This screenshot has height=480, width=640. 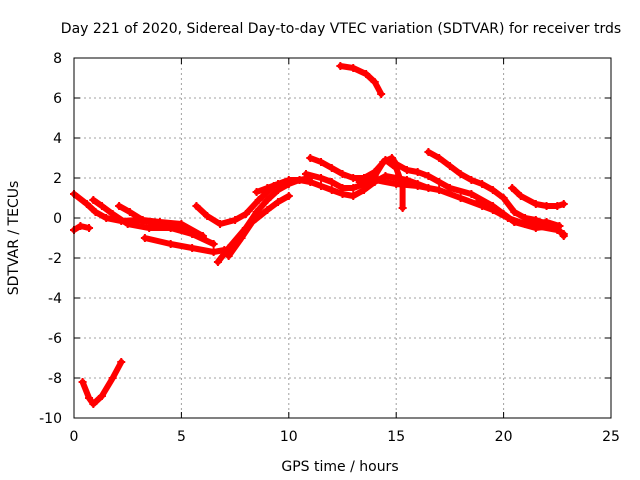 What do you see at coordinates (55, 339) in the screenshot?
I see `y-tick-label: -6` at bounding box center [55, 339].